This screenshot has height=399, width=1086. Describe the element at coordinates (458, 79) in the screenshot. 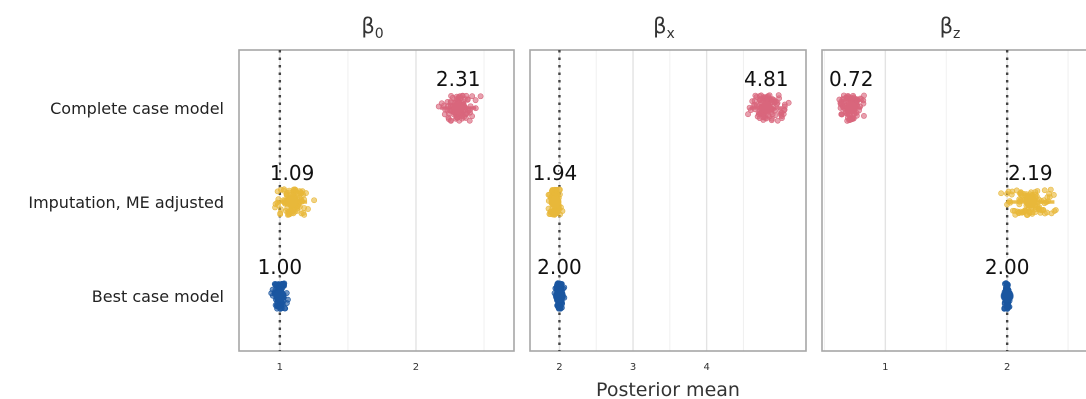

I see `mean-value-label: 2.31` at that location.